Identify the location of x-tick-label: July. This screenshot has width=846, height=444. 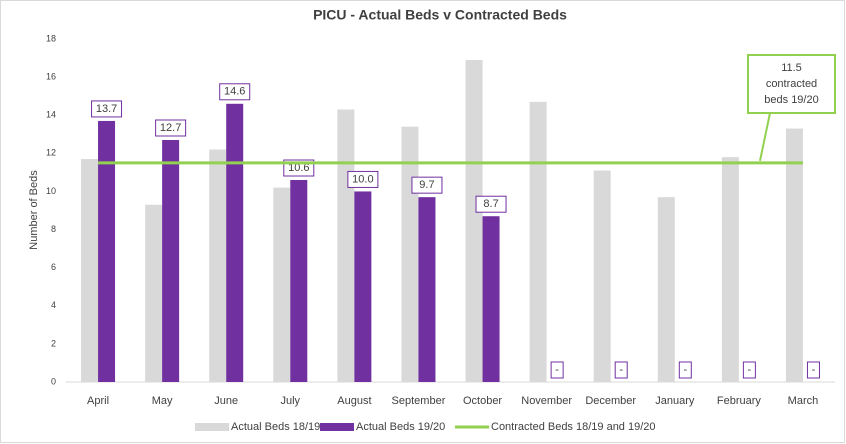
(291, 401).